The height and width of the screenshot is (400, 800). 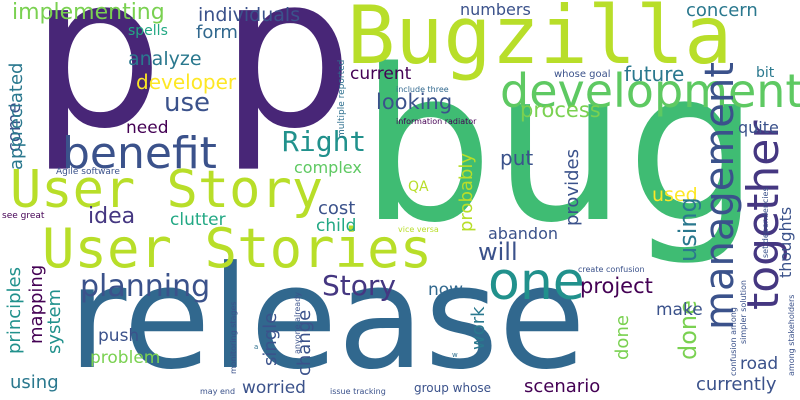 What do you see at coordinates (736, 384) in the screenshot?
I see `word-currently: currently` at bounding box center [736, 384].